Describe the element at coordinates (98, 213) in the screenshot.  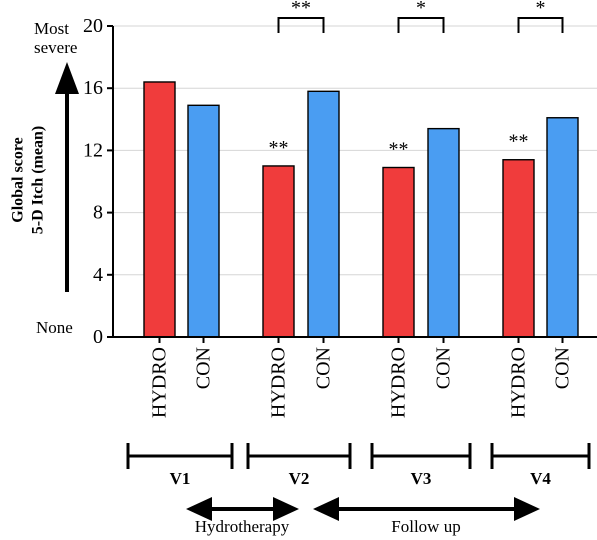
I see `y-tick-label-8: 8` at that location.